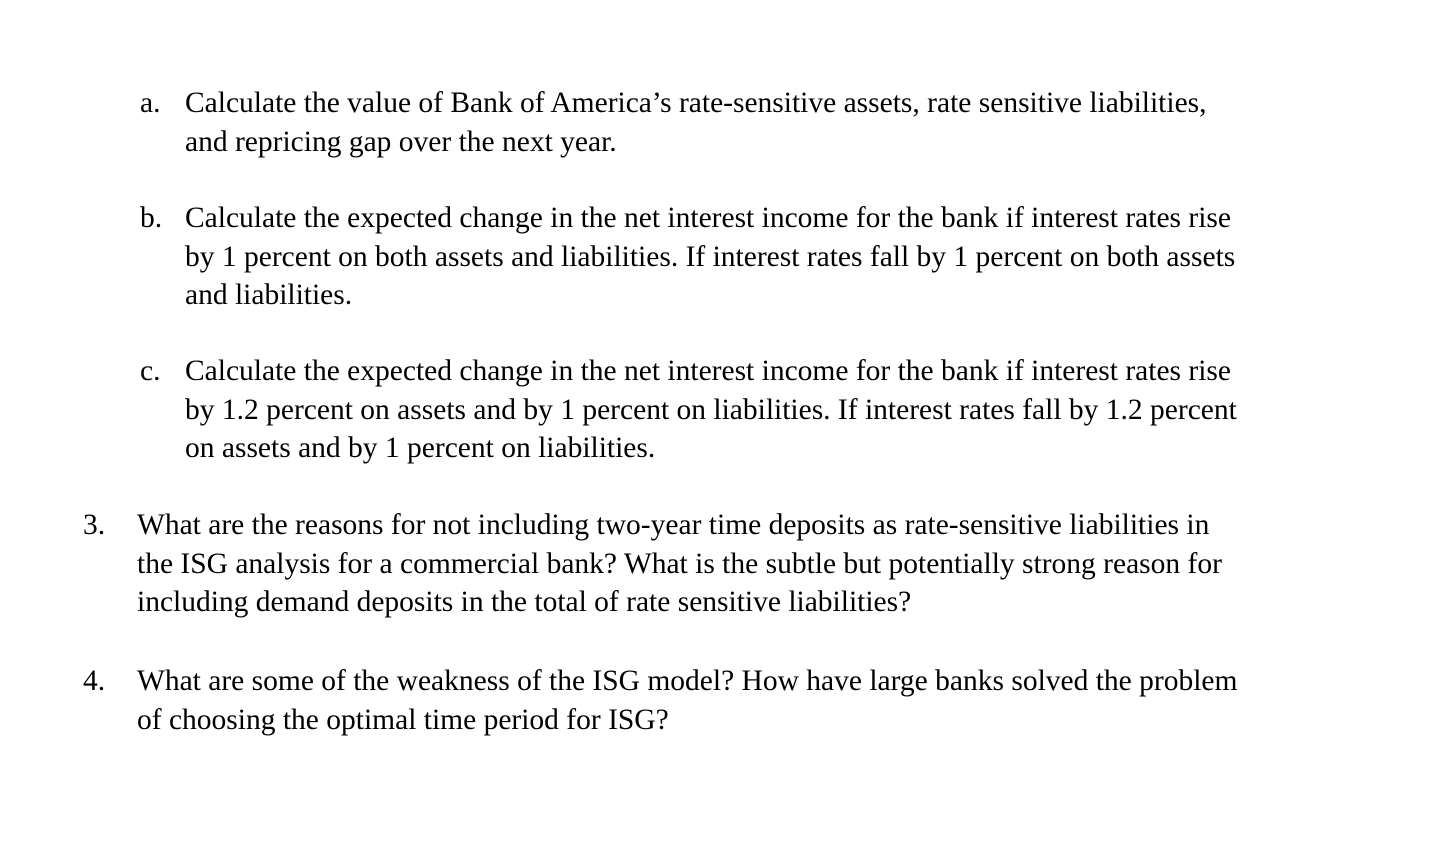  I want to click on item-label: b., so click(151, 218).